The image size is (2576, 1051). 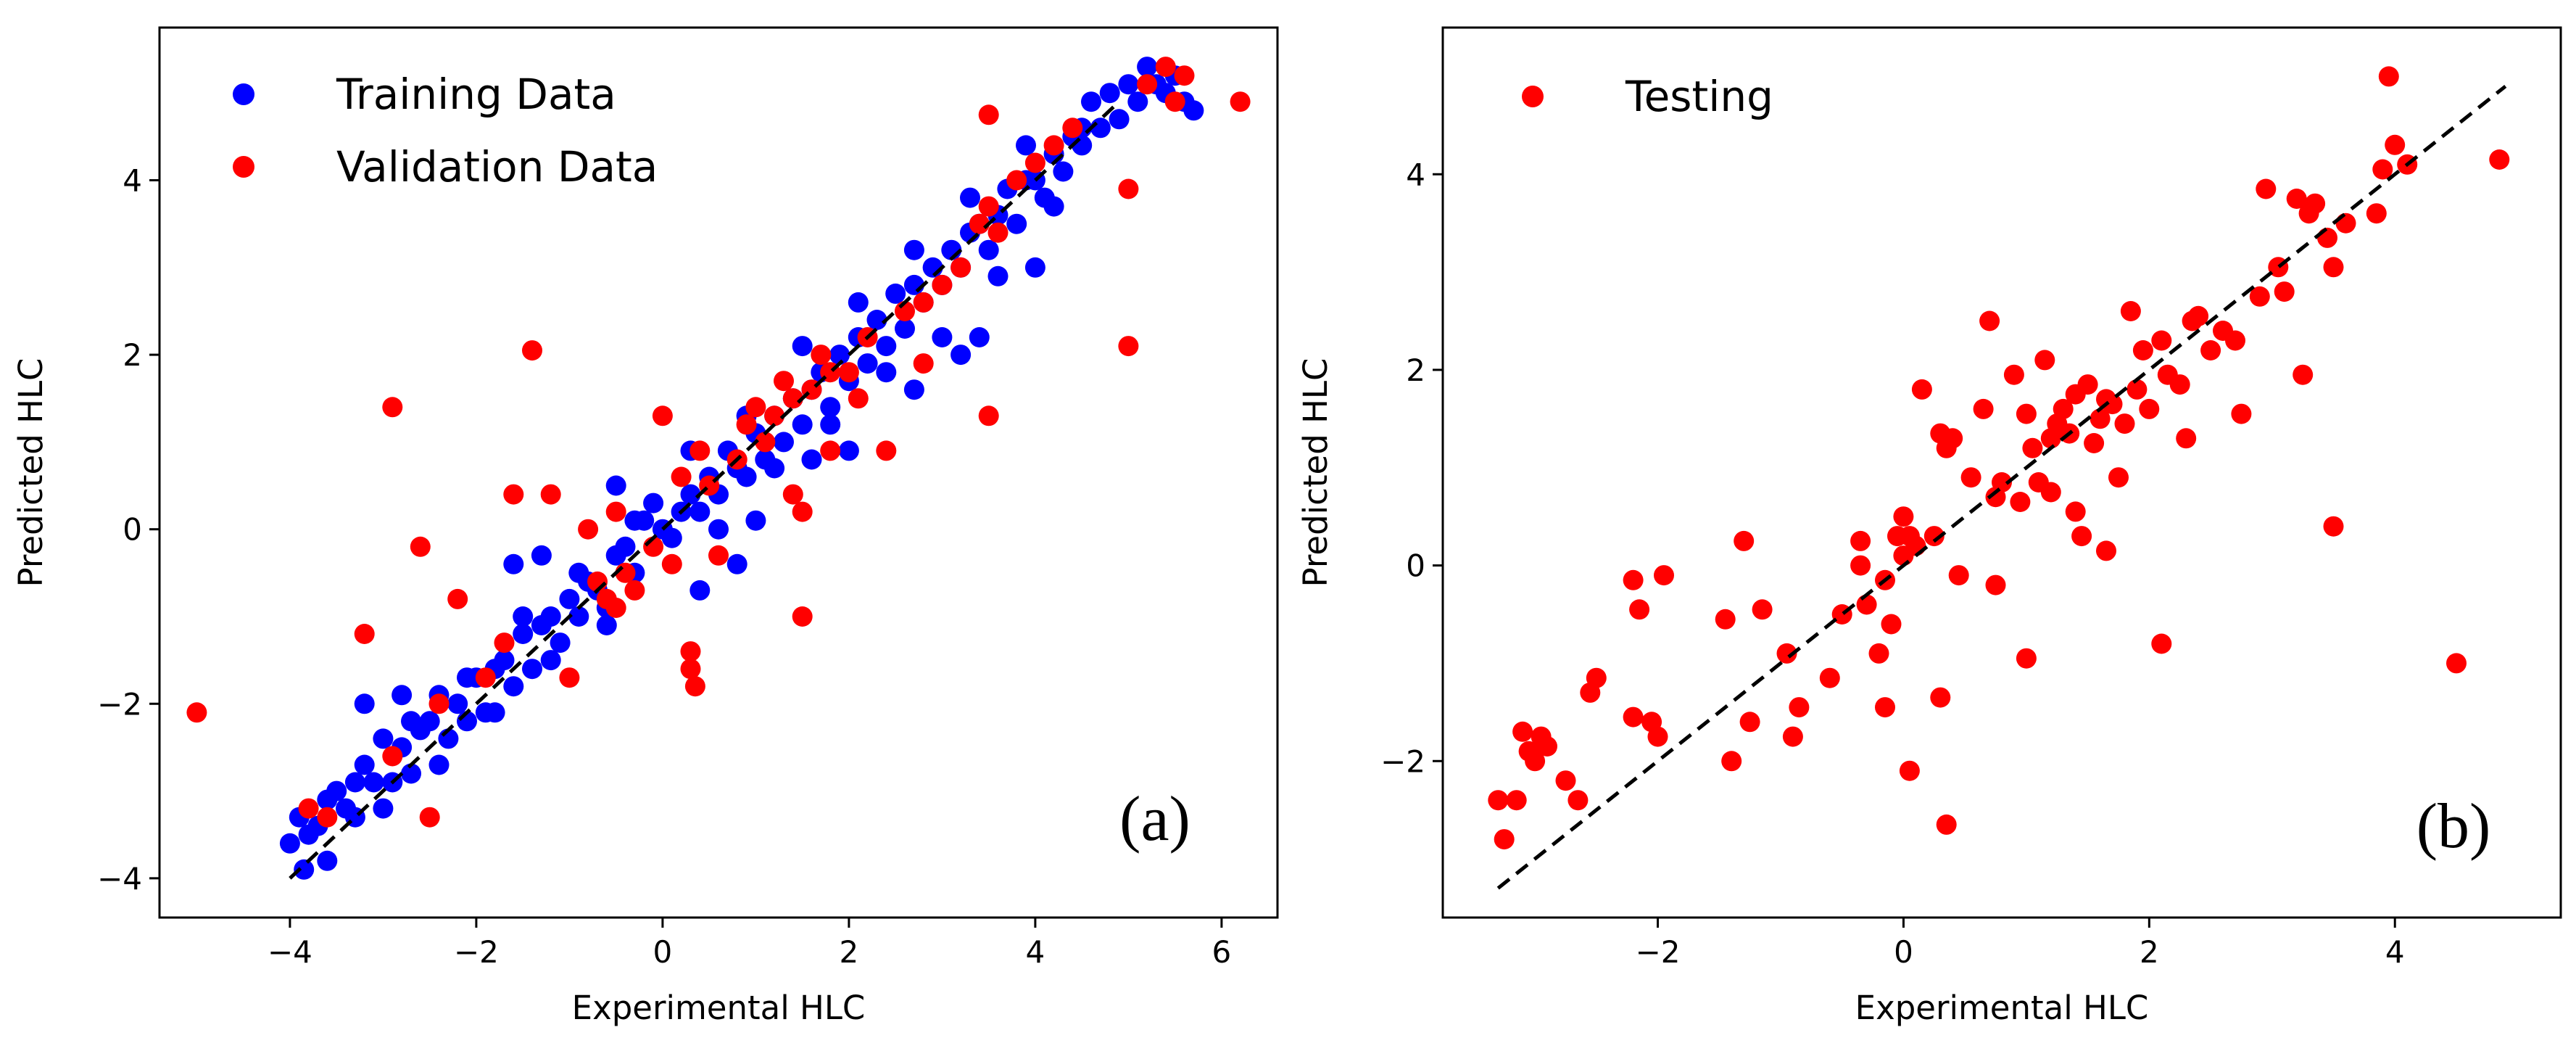 I want to click on x-tick-label: 6, so click(x=1222, y=952).